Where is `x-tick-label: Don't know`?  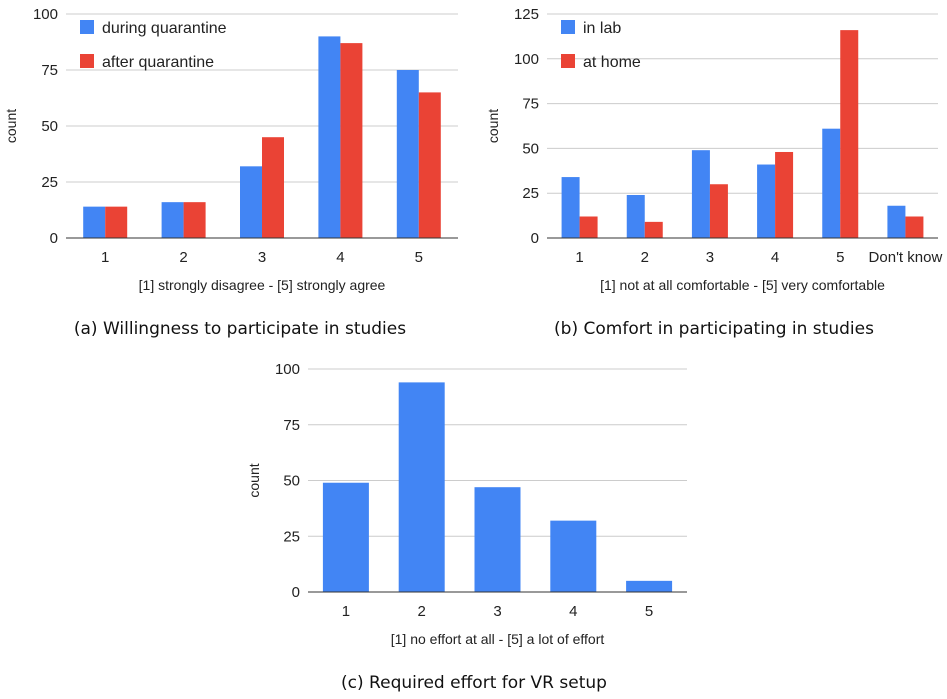 x-tick-label: Don't know is located at coordinates (906, 257).